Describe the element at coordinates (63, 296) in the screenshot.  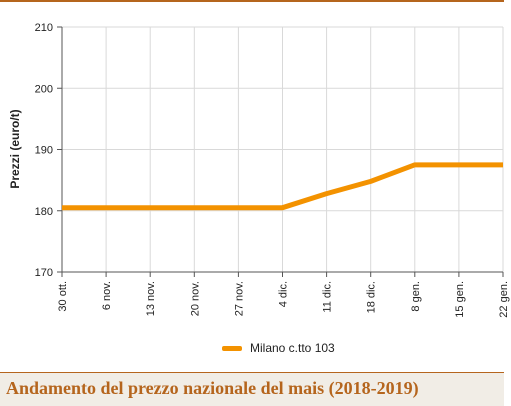
I see `x-tick-label: 30 ott.` at that location.